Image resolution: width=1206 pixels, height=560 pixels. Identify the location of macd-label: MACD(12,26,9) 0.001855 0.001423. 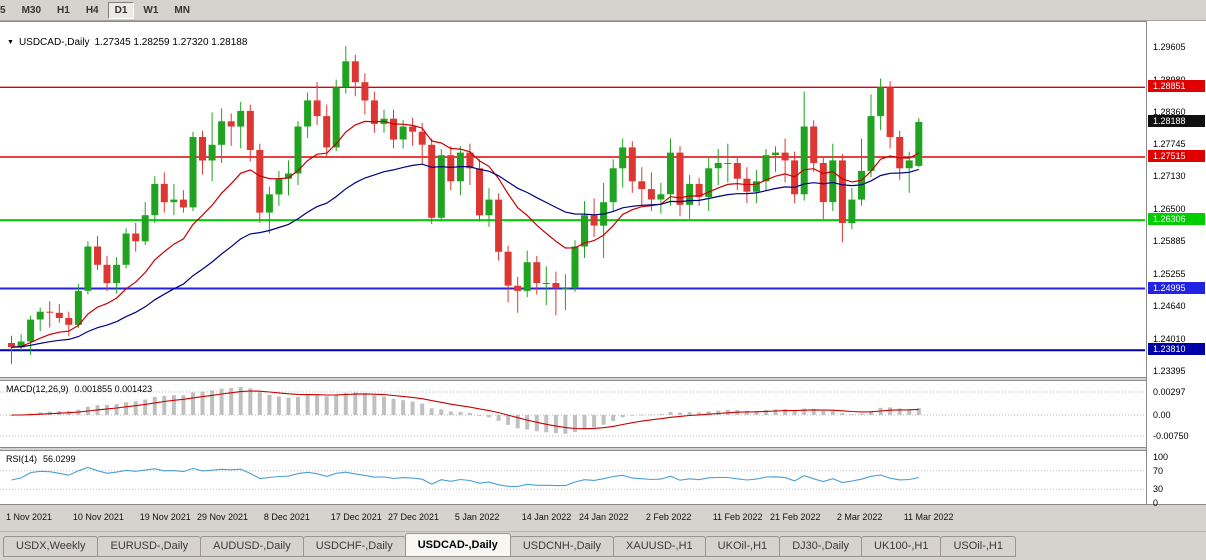
(79, 389).